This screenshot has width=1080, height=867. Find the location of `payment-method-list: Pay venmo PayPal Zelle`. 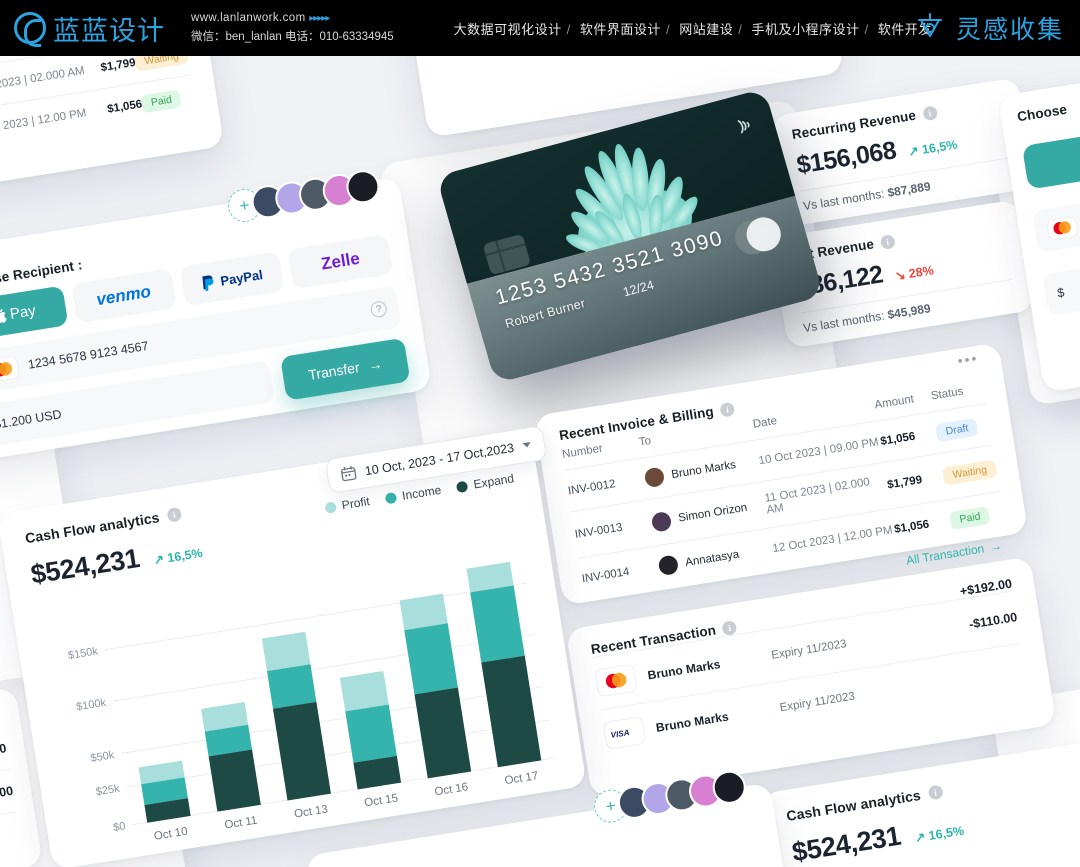

payment-method-list: Pay venmo PayPal Zelle is located at coordinates (197, 287).